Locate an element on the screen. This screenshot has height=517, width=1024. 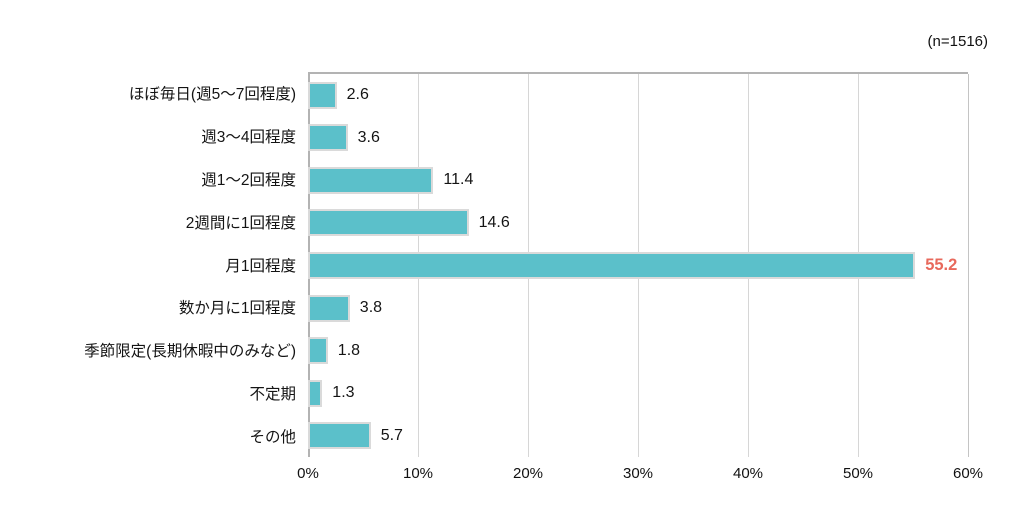
category-label: 2週間に1回程度 is located at coordinates (240, 223).